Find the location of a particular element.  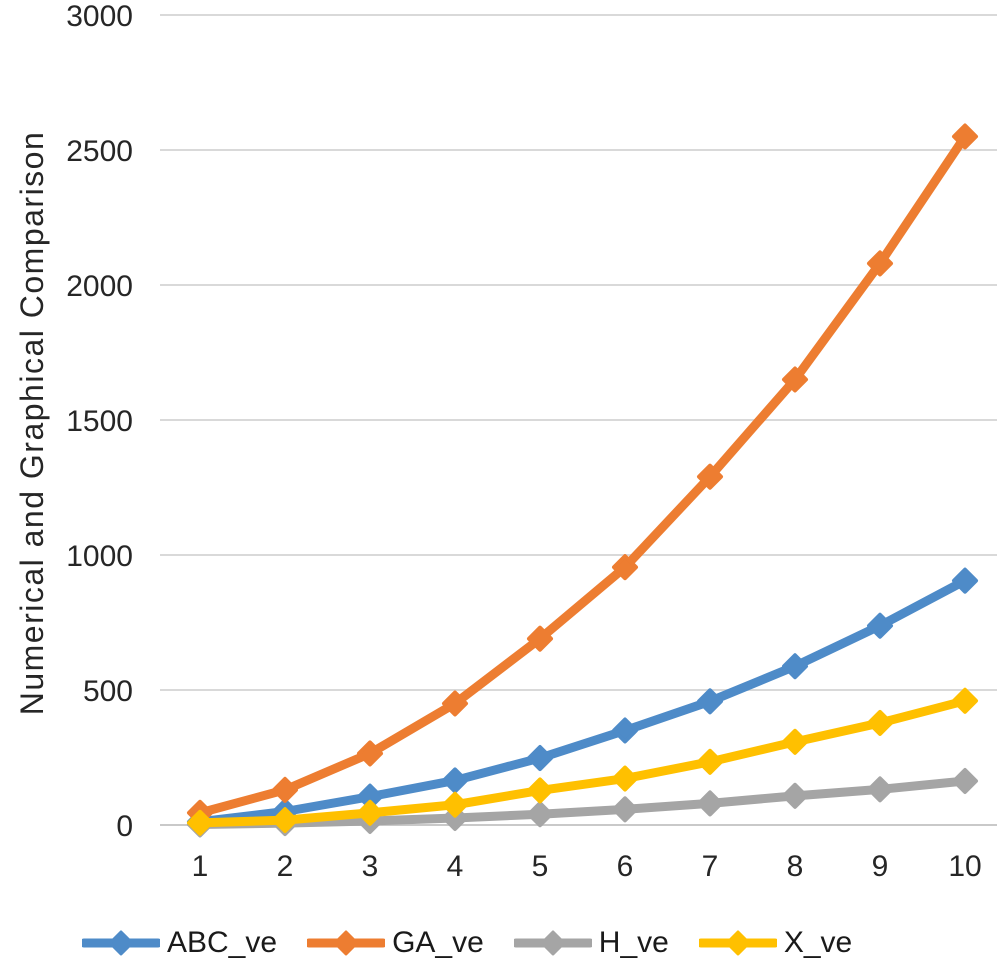

x-tick-label: 4 is located at coordinates (455, 866).